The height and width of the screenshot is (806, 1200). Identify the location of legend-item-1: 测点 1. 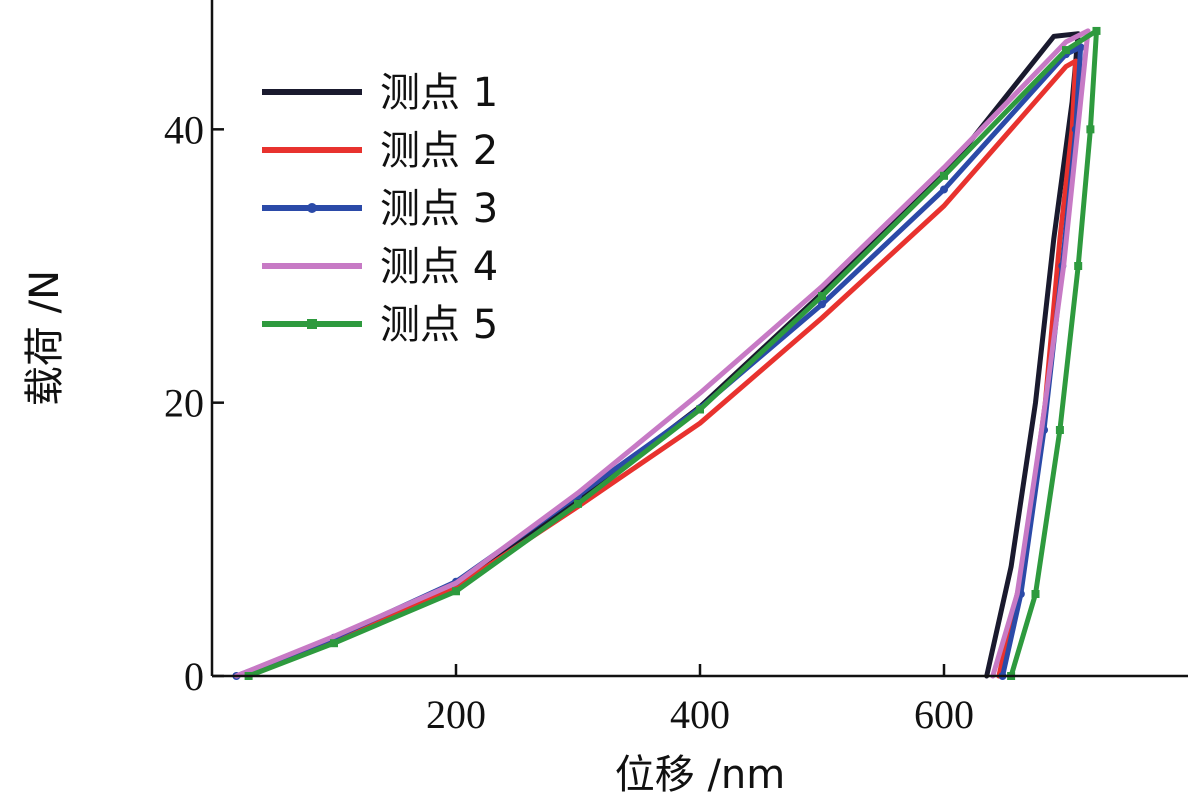
(380, 93).